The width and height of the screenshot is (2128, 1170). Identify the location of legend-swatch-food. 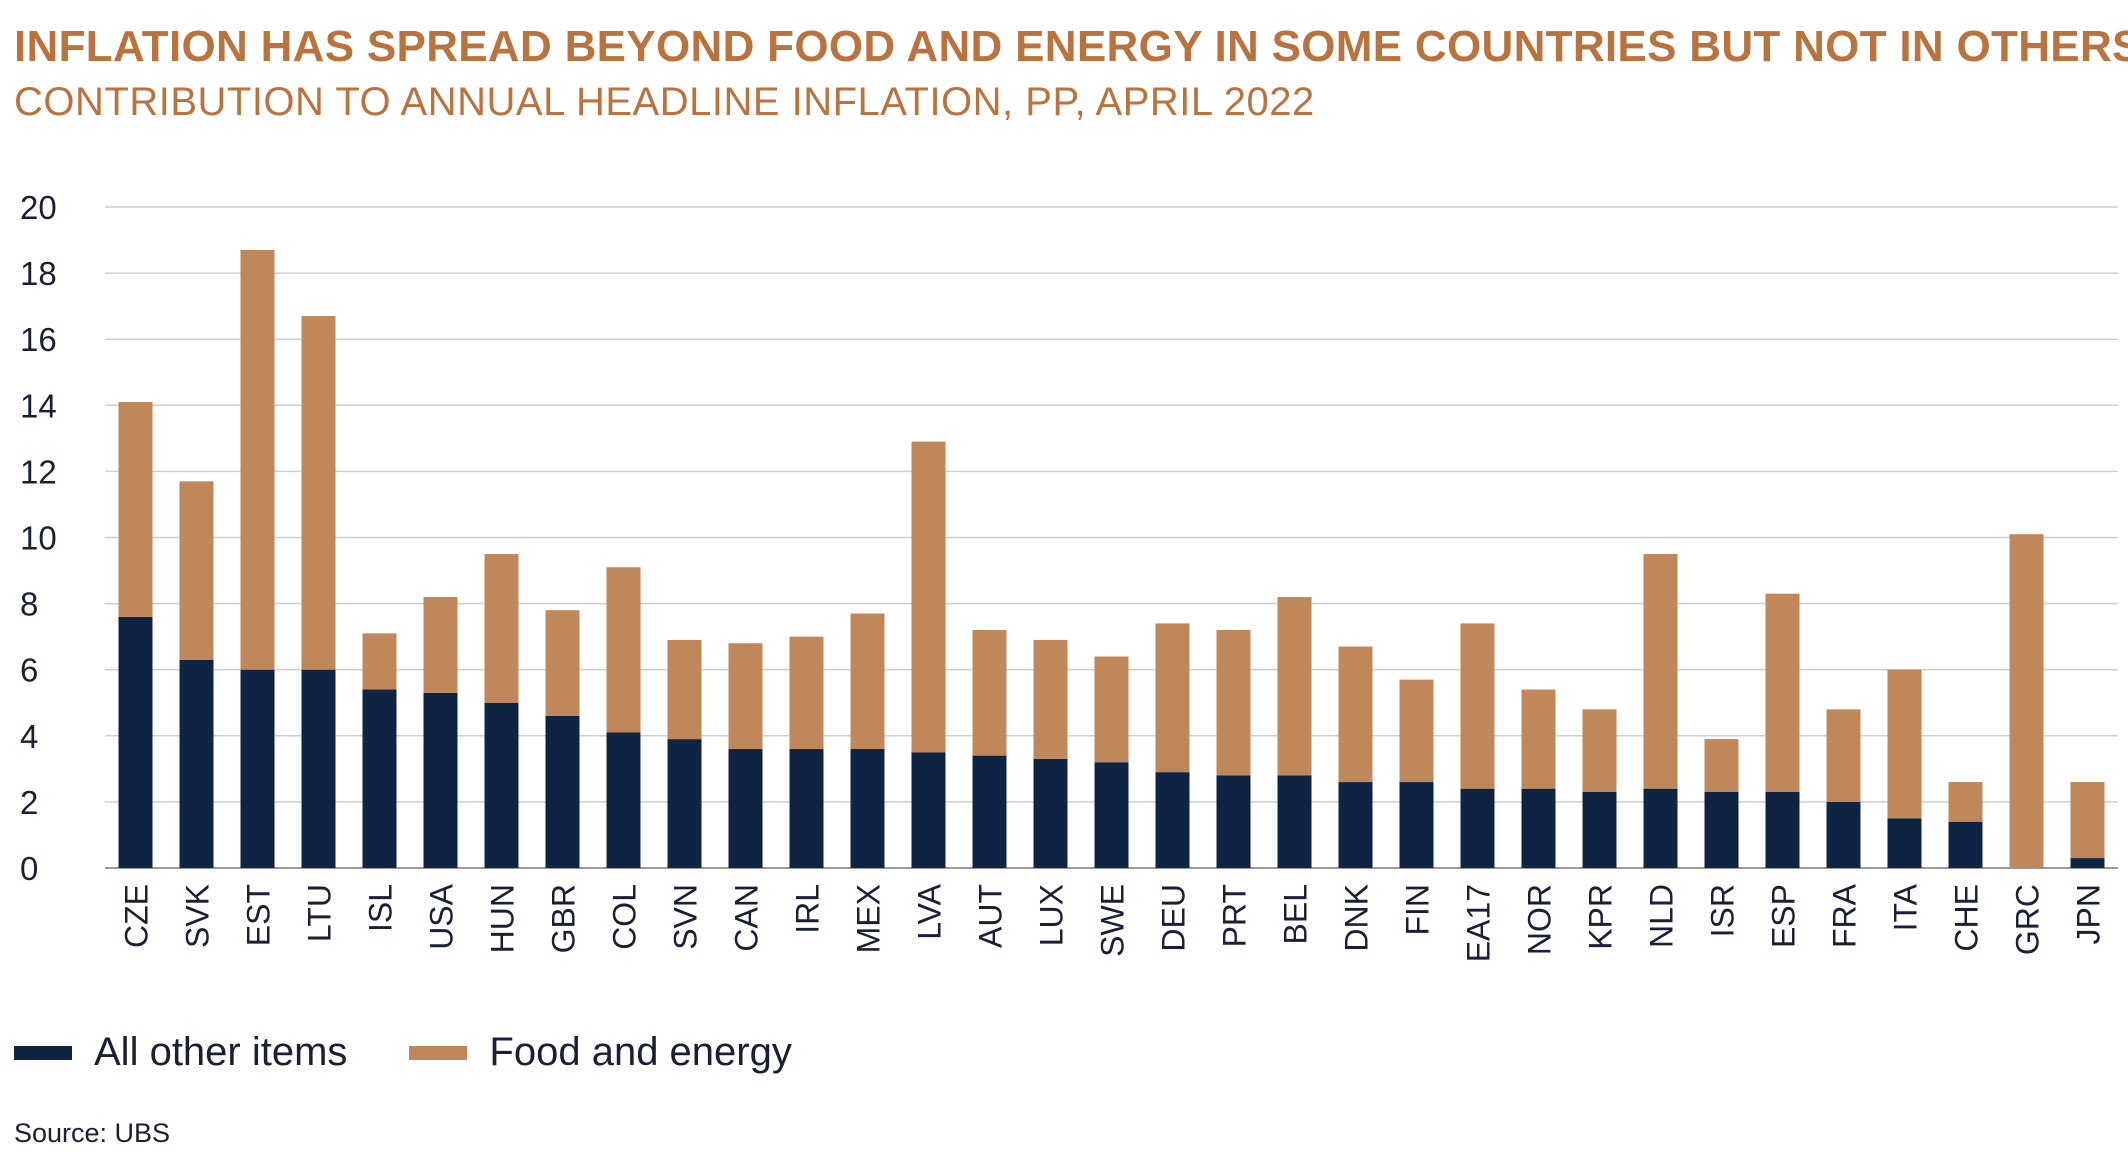
(438, 1052).